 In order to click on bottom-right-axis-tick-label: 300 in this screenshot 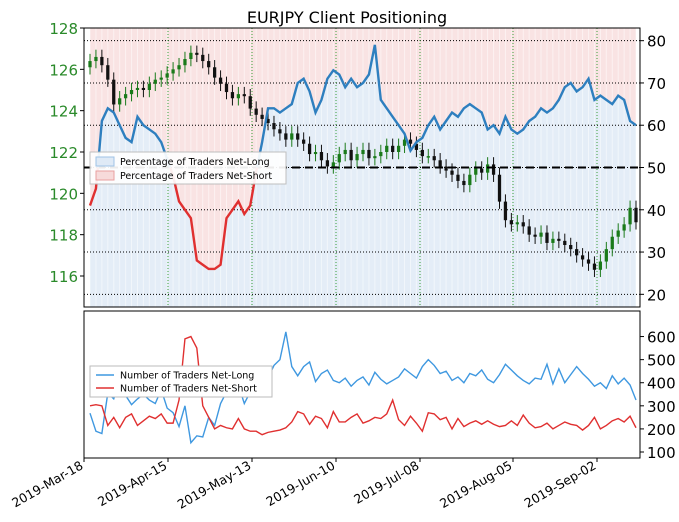, I will do `click(661, 407)`.